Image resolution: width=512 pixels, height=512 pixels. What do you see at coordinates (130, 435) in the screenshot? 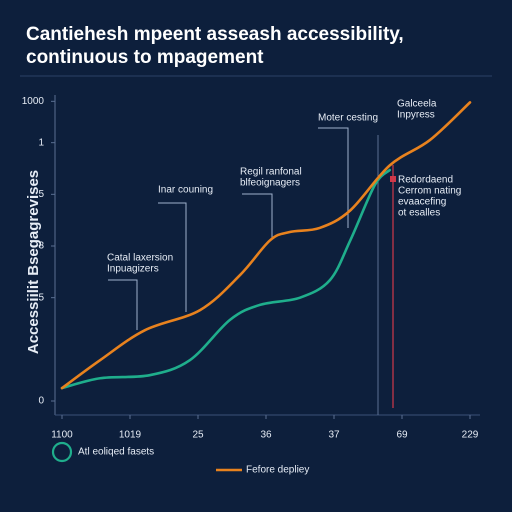
I see `x-tick-label: 1019` at bounding box center [130, 435].